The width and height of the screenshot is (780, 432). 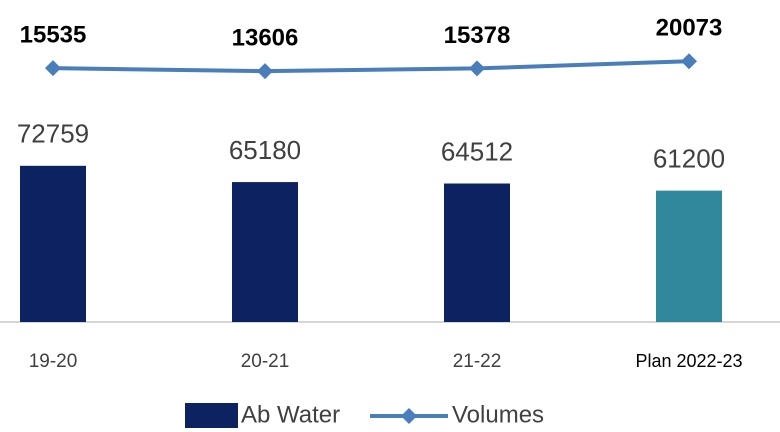 I want to click on data-label: 61200, so click(x=689, y=158).